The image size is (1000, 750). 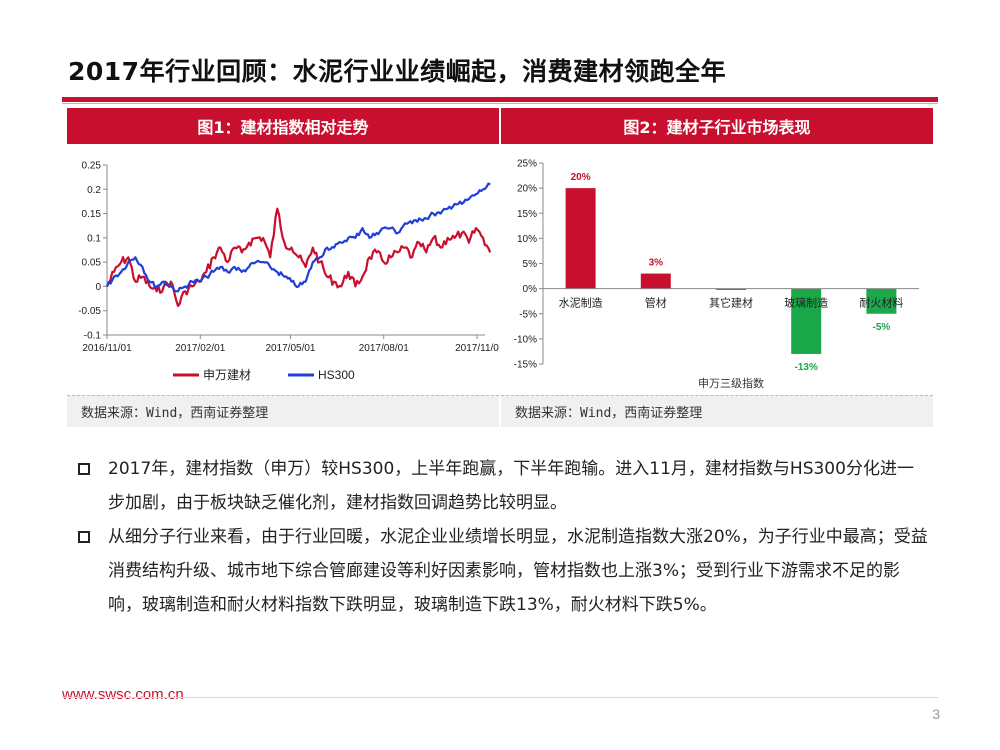 What do you see at coordinates (882, 327) in the screenshot?
I see `data-label: -5%` at bounding box center [882, 327].